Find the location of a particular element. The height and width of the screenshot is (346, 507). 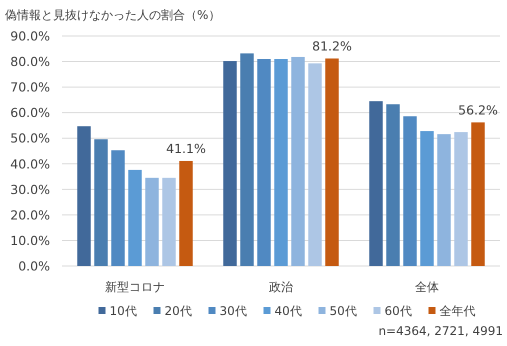

legend-label: 全年代 is located at coordinates (458, 311).